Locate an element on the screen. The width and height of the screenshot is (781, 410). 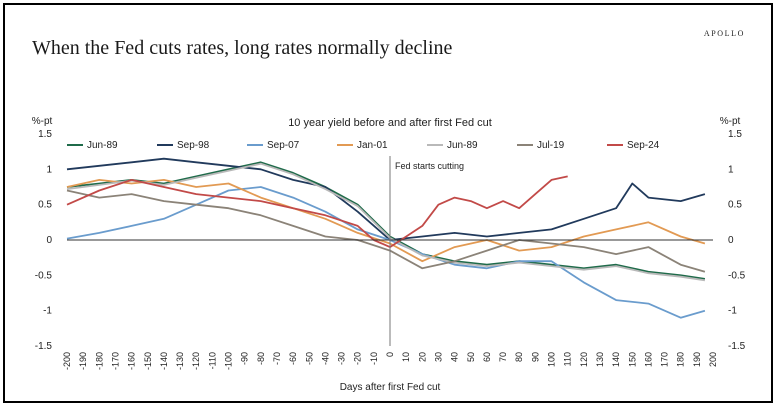
x-tick-label: 80 is located at coordinates (519, 357).